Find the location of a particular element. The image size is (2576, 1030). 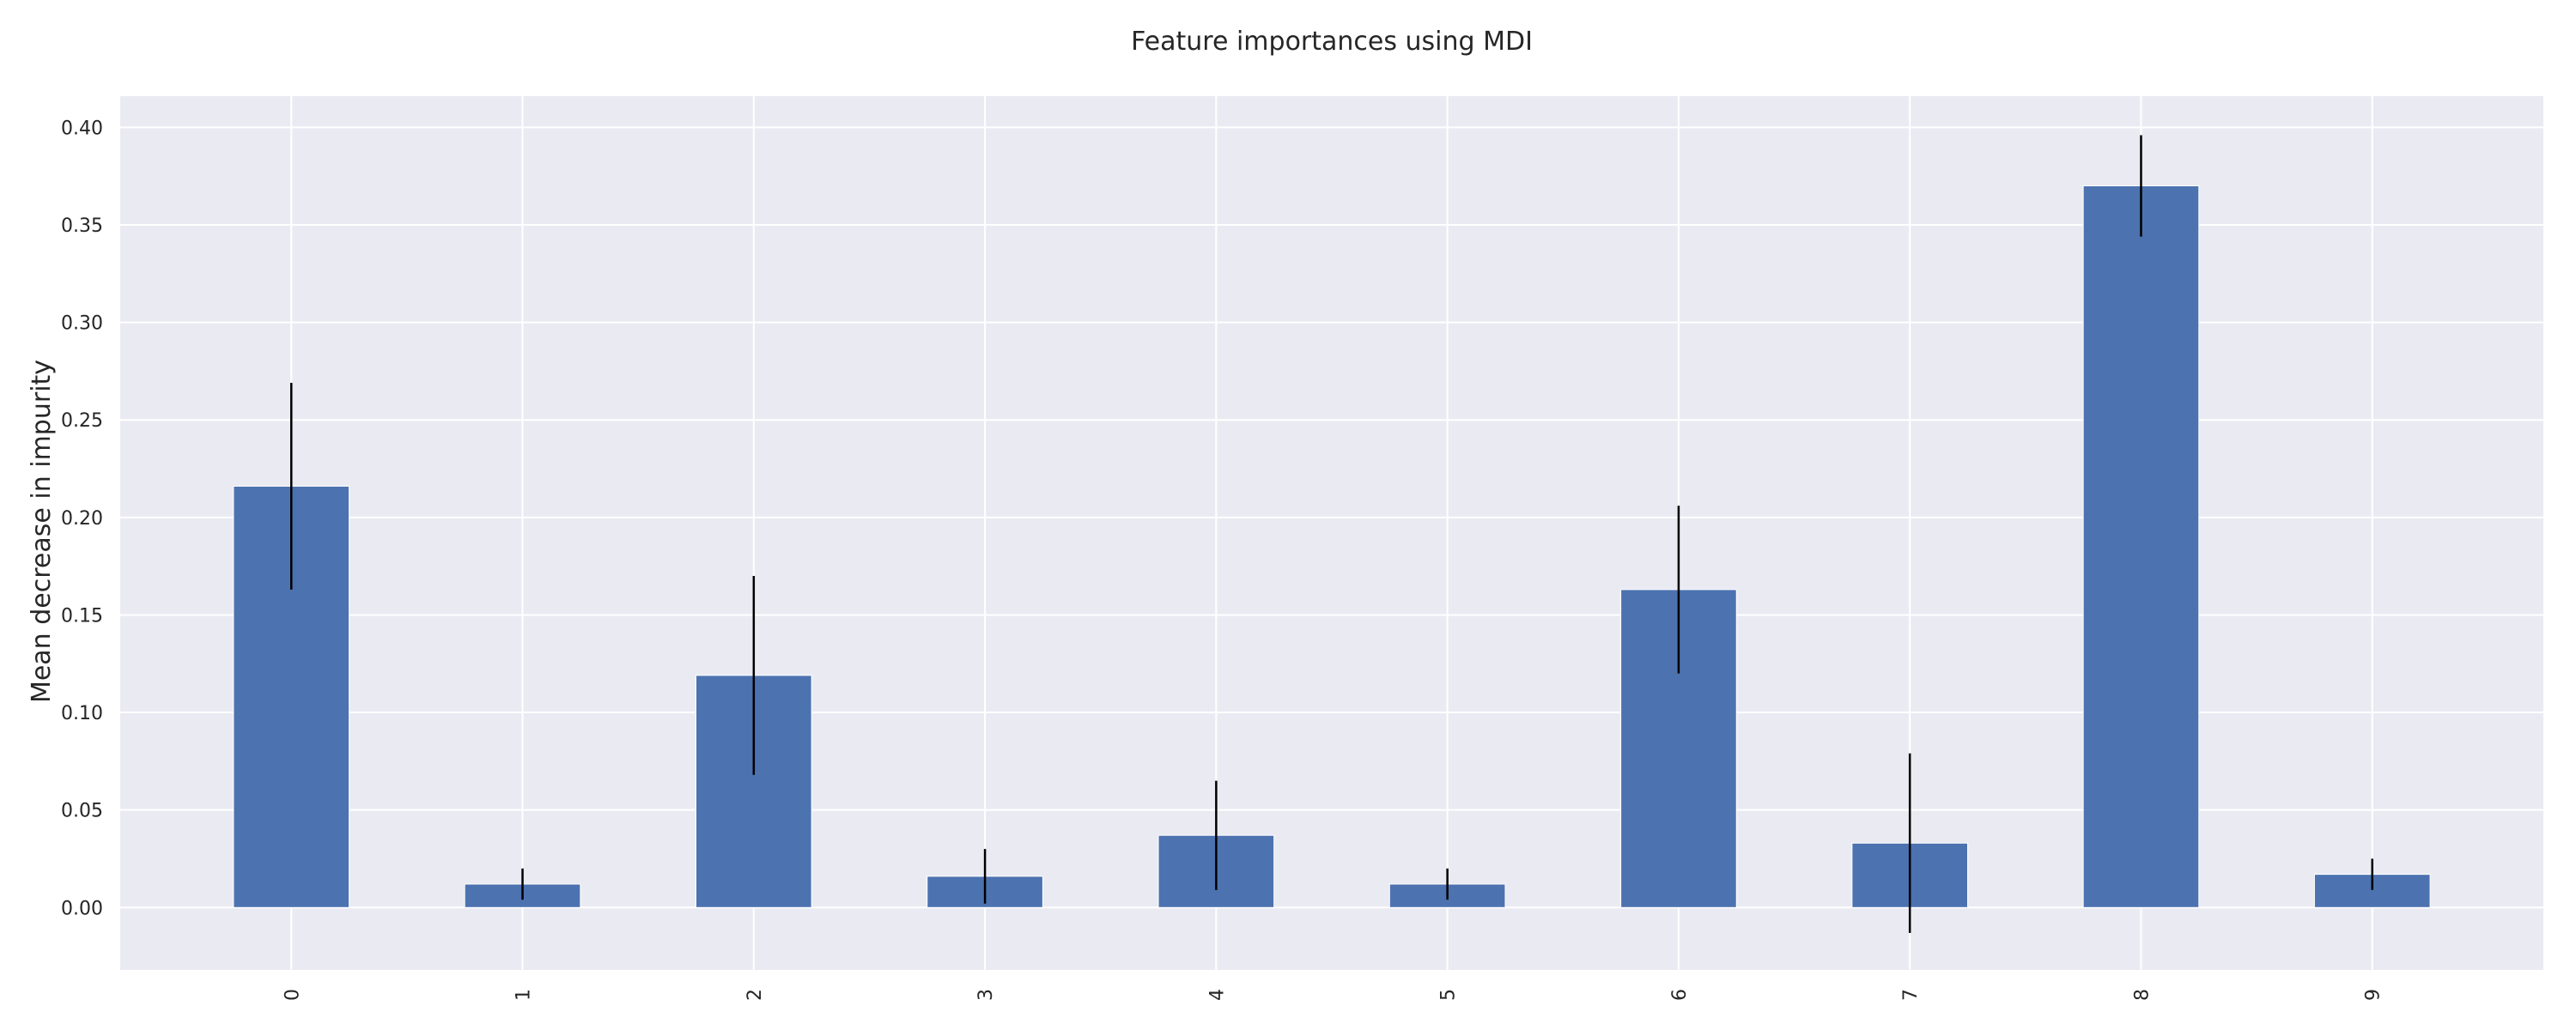

y-tick-labels: 0.00 0.05 0.10 0.15 0.20 0.25 0.30 0.35 0.40 is located at coordinates (82, 518).